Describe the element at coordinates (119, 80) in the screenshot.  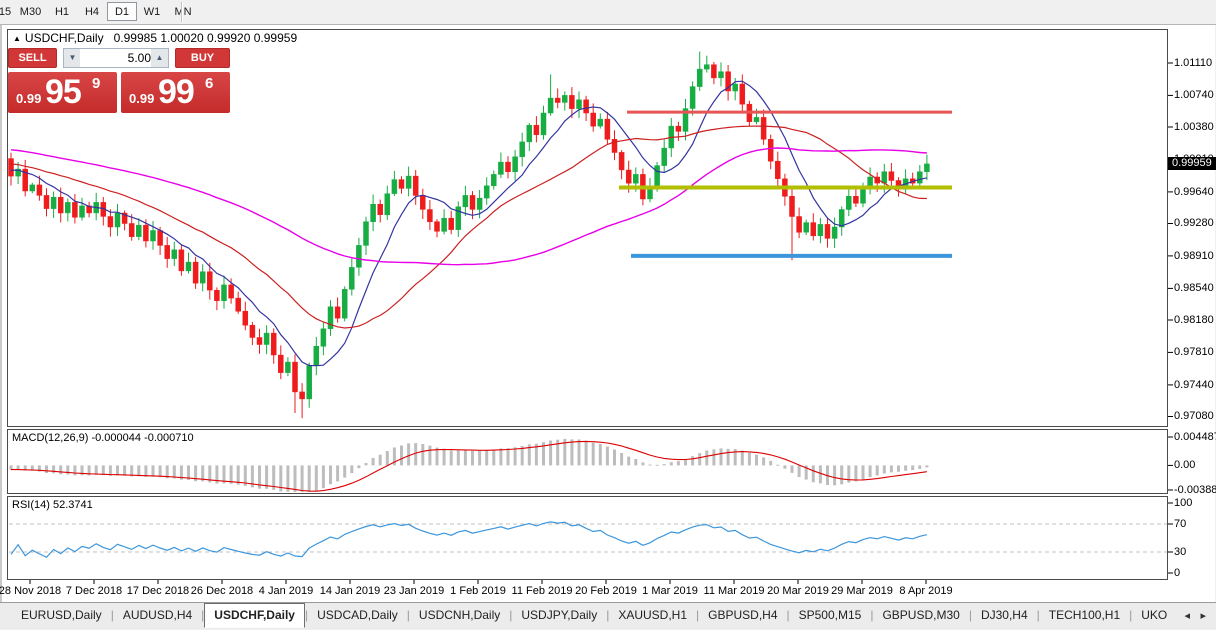
I see `one-click-trading-panel: SELL ▼ ▲ BUY 0.99 95 9 0.99 99 6` at that location.